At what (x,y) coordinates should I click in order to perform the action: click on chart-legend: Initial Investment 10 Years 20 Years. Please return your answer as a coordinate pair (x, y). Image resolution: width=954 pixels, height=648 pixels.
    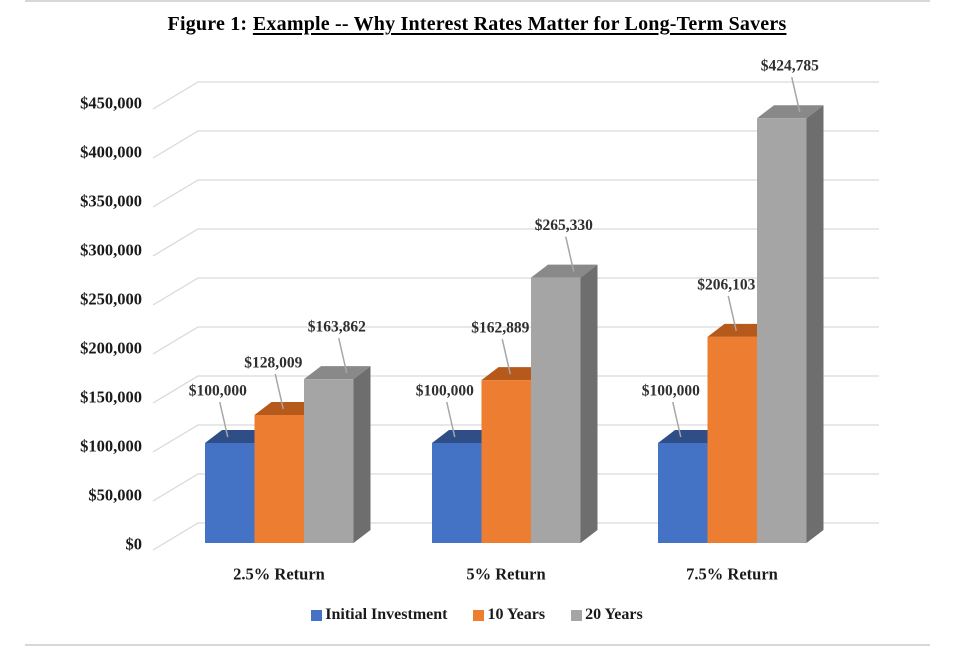
    Looking at the image, I should click on (477, 615).